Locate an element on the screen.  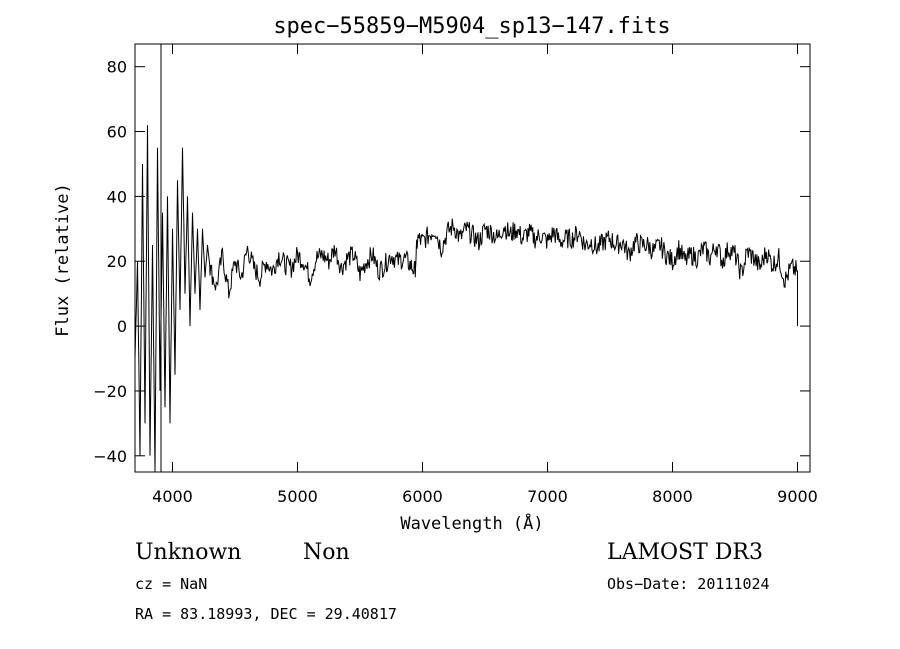
x-tick-label: 8000 is located at coordinates (672, 496).